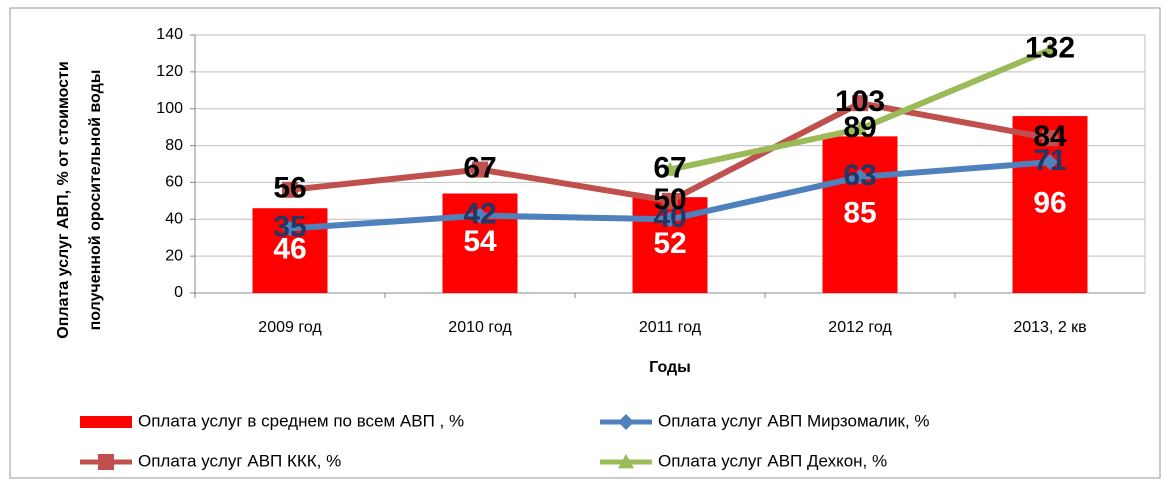 The height and width of the screenshot is (483, 1164). Describe the element at coordinates (63, 199) in the screenshot. I see `y-axis-title-line: Оплата услуг АВП, % от стоимости` at that location.